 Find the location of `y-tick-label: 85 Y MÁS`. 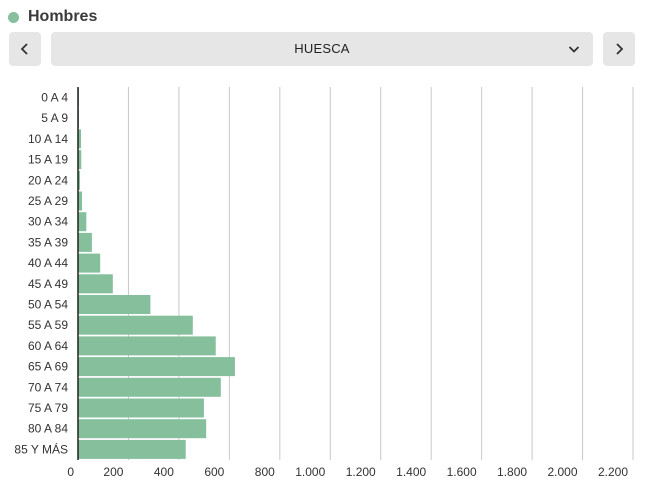

y-tick-label: 85 Y MÁS is located at coordinates (41, 448).